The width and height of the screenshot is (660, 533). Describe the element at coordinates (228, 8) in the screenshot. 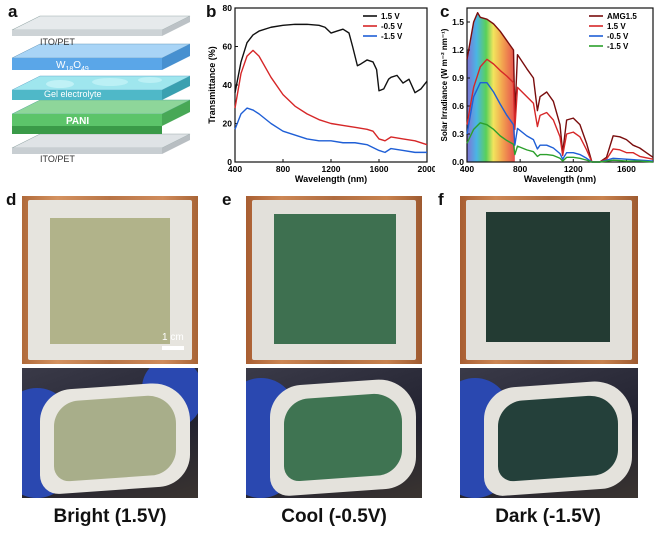

I see `y-tick-label: 80` at that location.